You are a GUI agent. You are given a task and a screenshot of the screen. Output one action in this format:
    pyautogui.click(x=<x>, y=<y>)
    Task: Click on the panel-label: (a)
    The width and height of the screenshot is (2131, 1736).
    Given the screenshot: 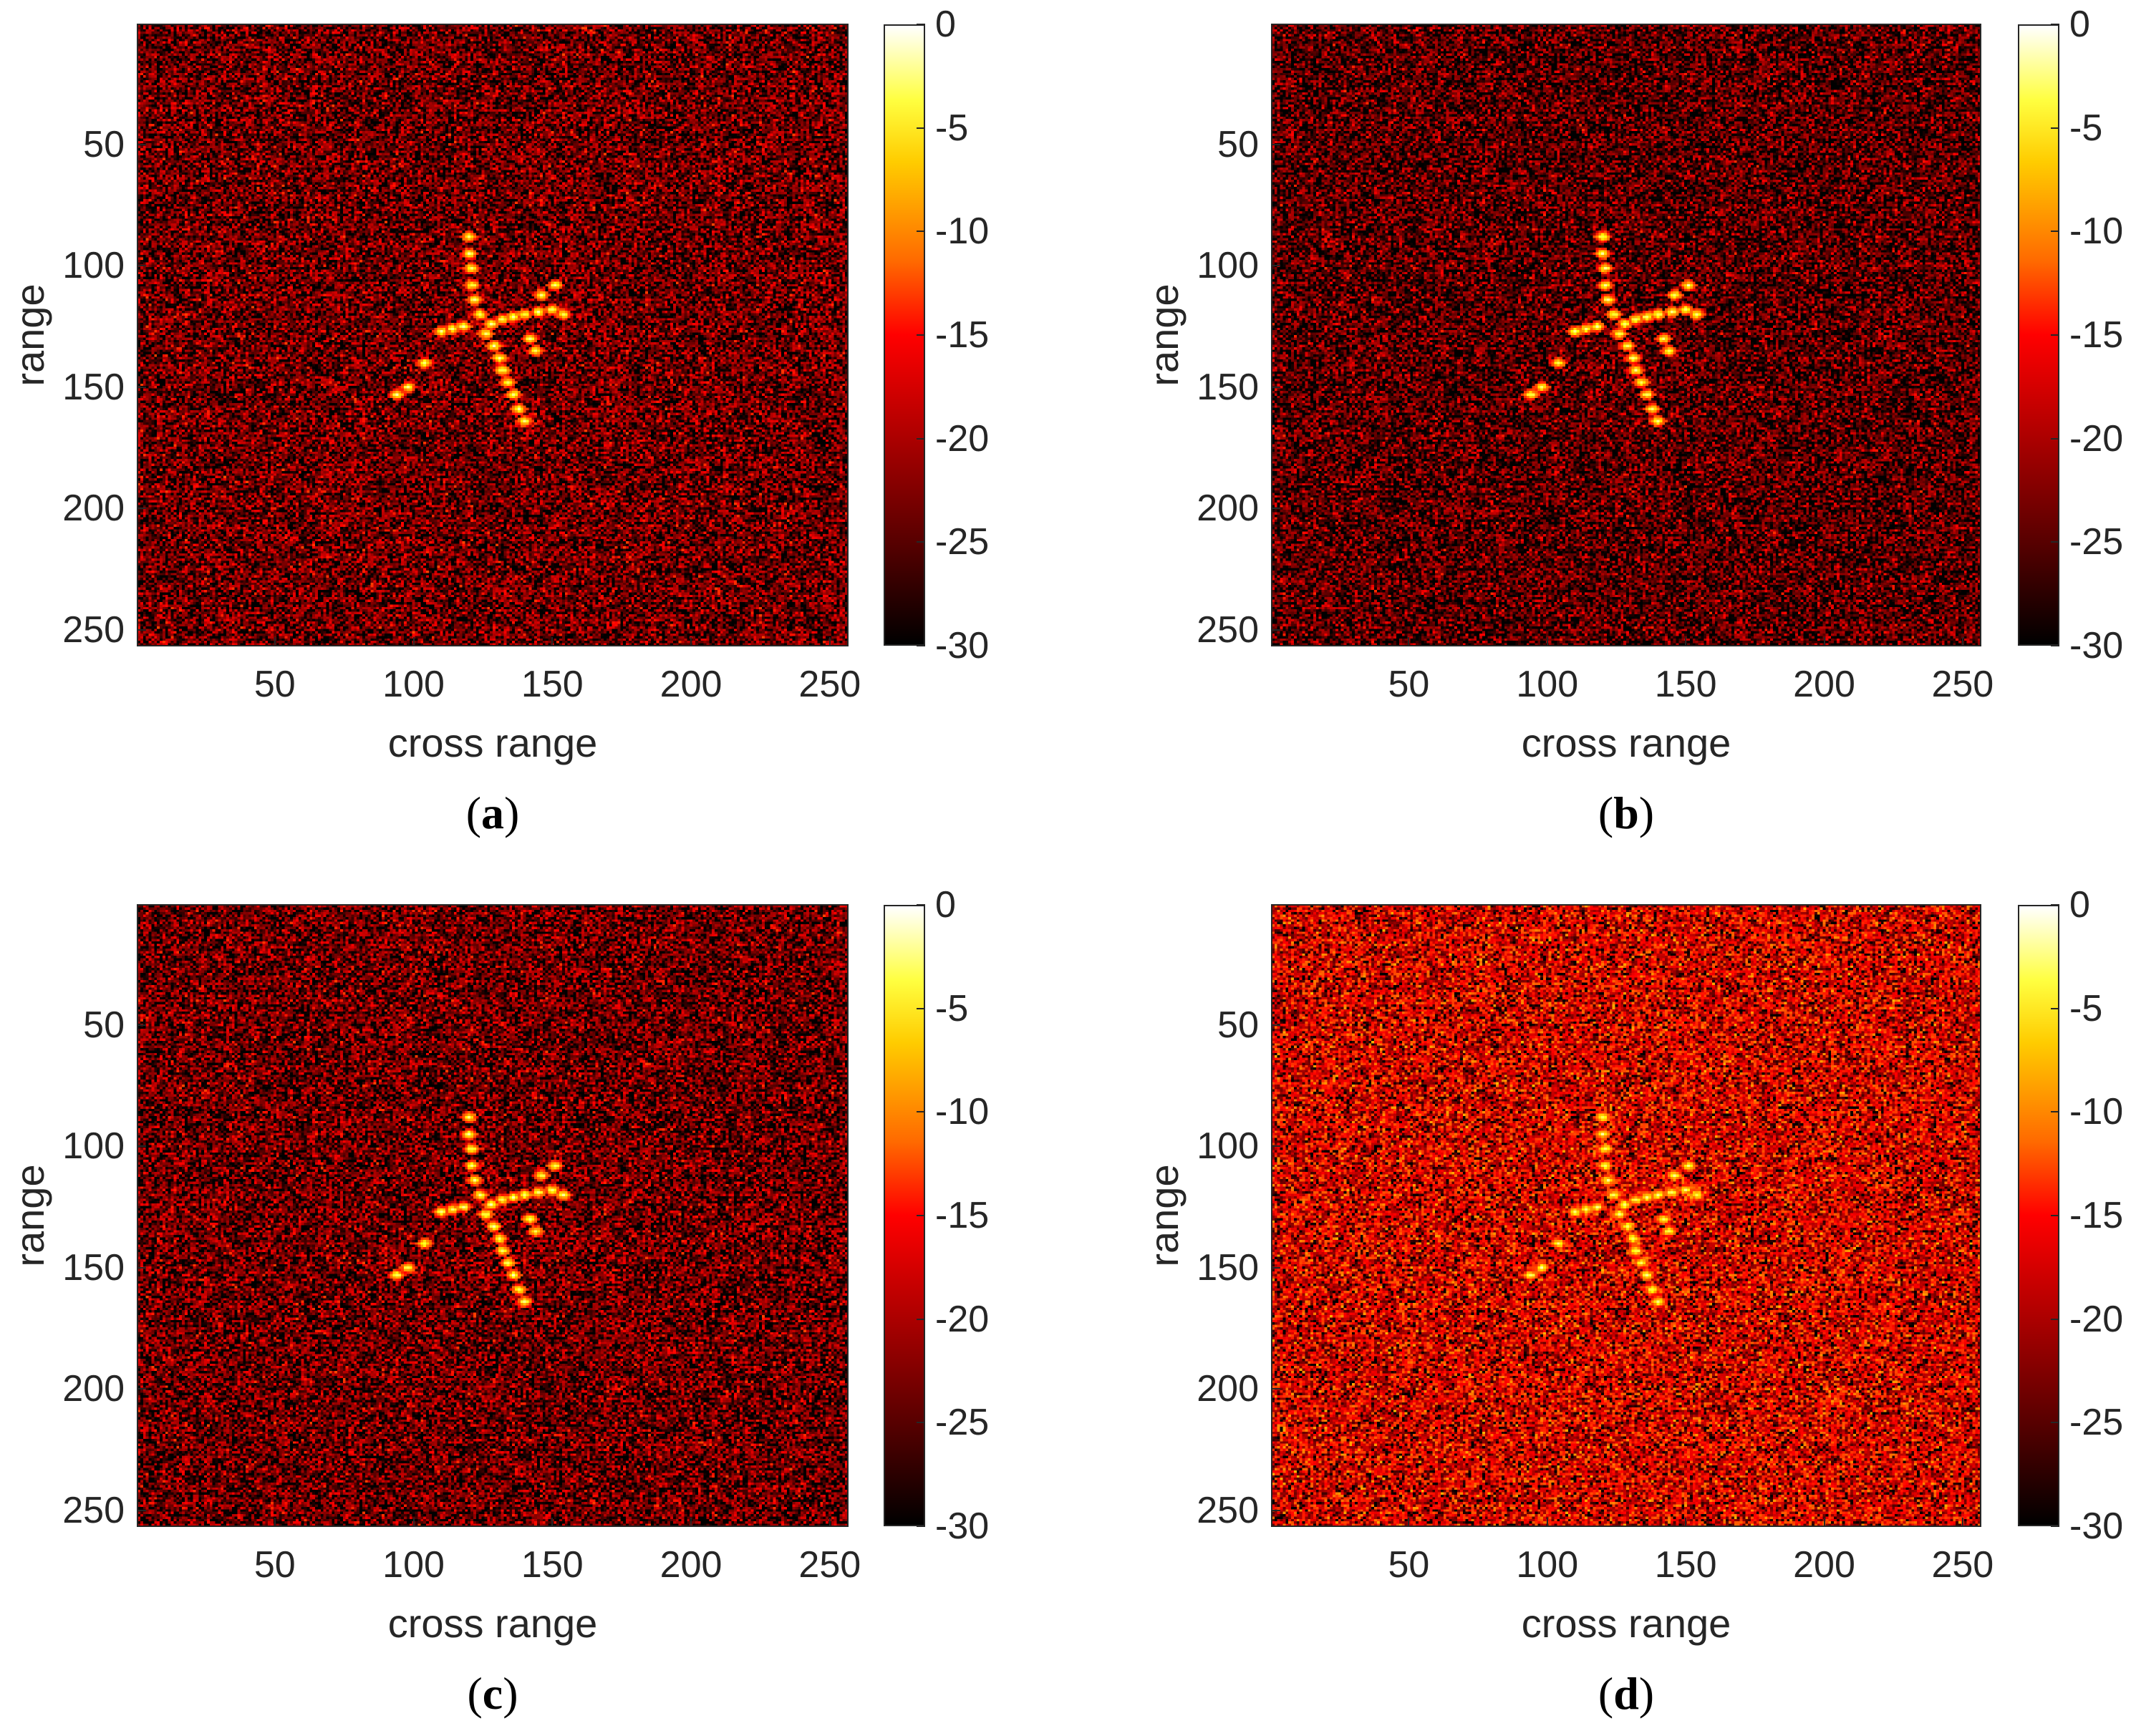 What is the action you would take?
    pyautogui.click(x=492, y=812)
    